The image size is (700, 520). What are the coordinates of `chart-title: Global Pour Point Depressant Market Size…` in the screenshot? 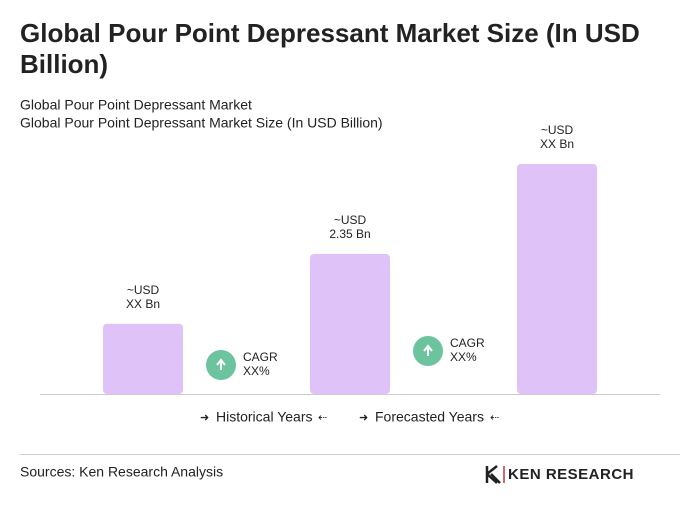 It's located at (330, 48).